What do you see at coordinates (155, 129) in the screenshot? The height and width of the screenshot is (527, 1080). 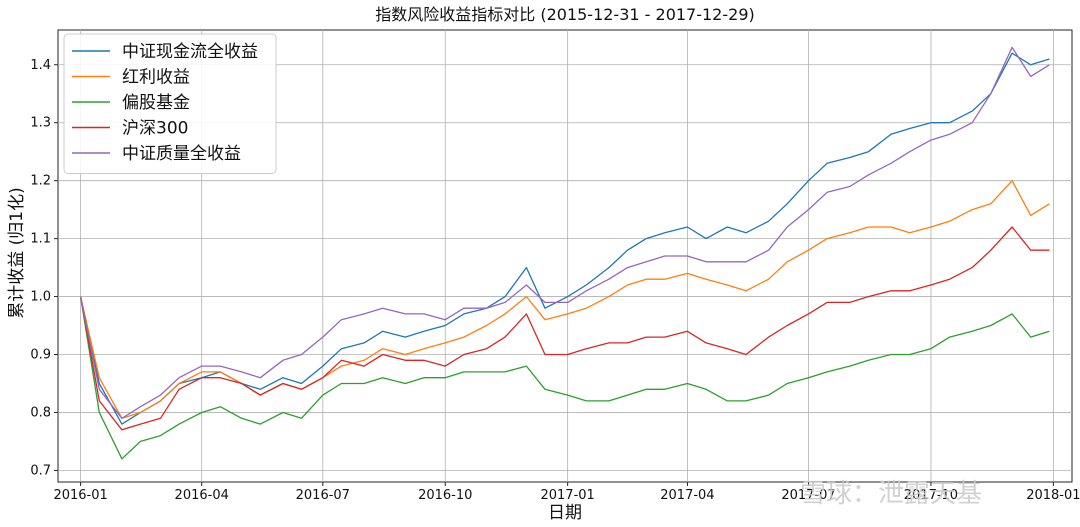 I see `legend-label: 沪深300` at bounding box center [155, 129].